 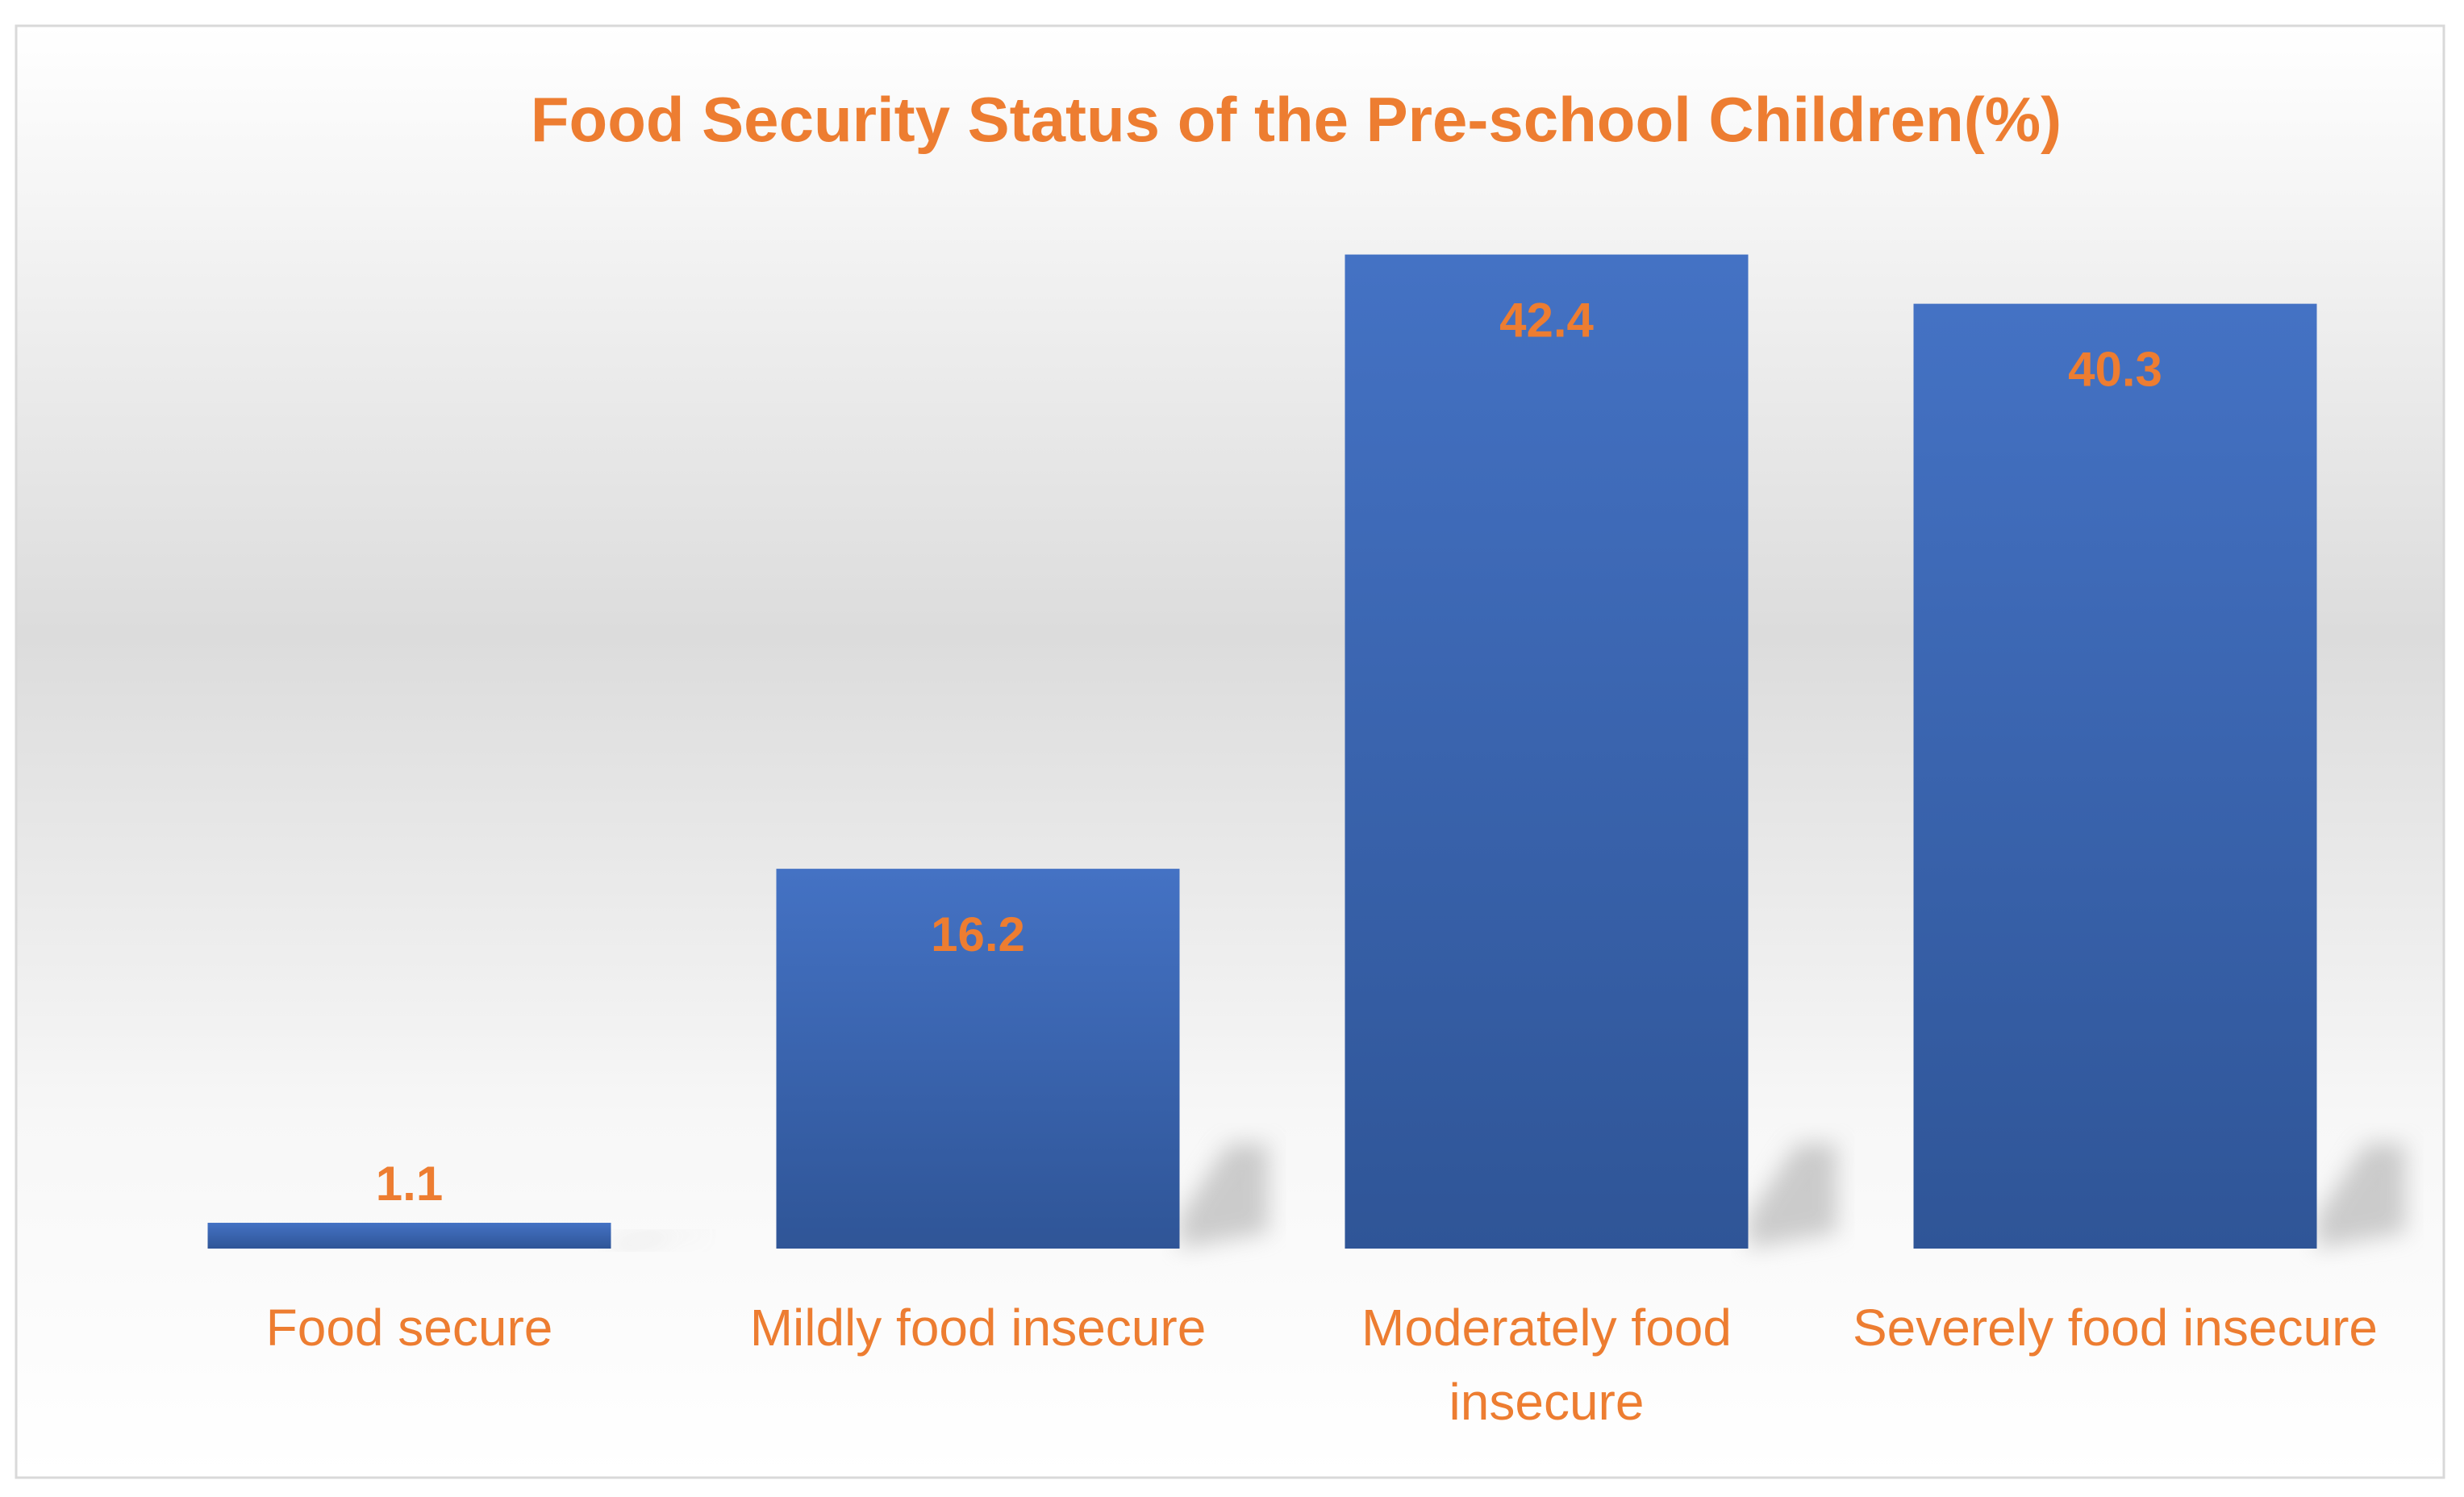 I want to click on bar-moderately-food-insecure, so click(x=1547, y=751).